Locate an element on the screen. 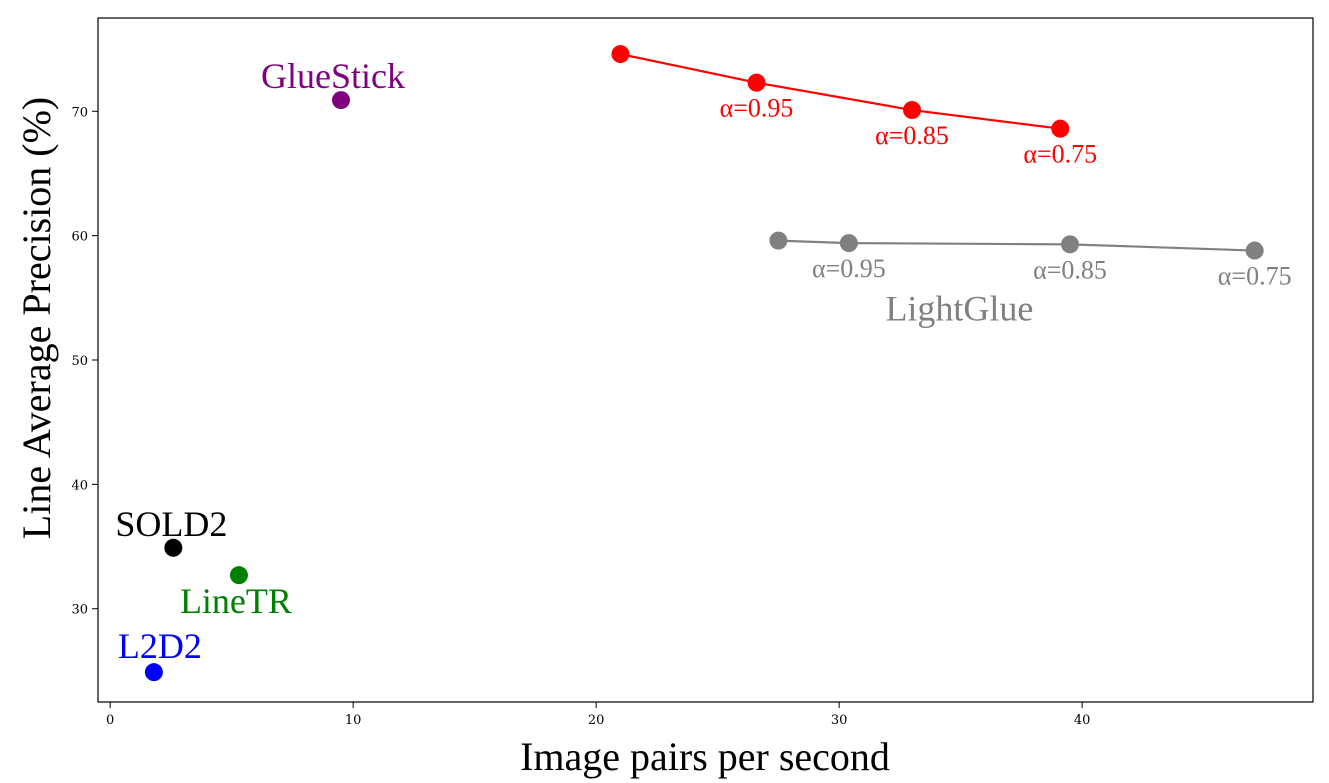 This screenshot has width=1329, height=783. x-tick-label: 10 is located at coordinates (353, 720).